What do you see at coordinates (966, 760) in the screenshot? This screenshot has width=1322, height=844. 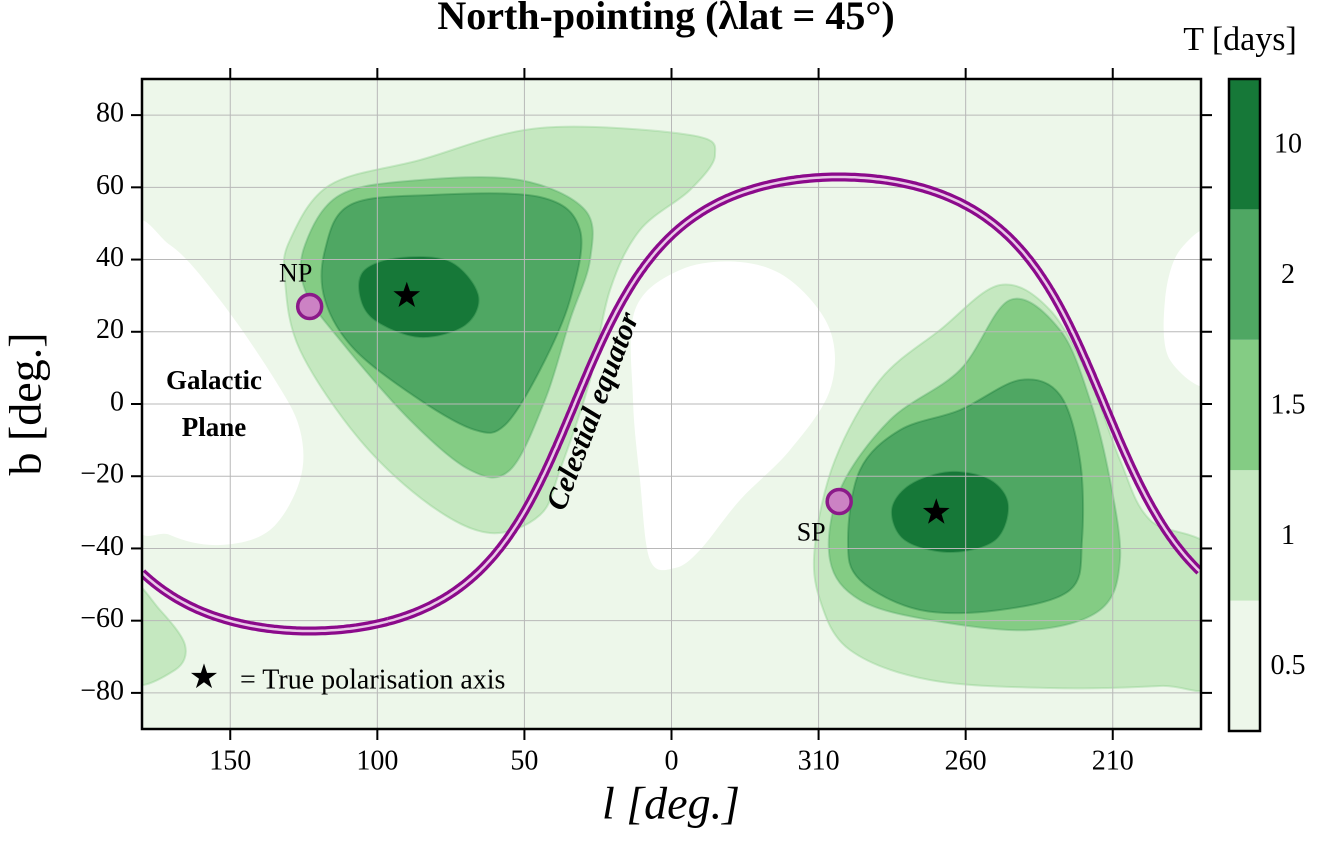 I see `x-tick-label: 260` at bounding box center [966, 760].